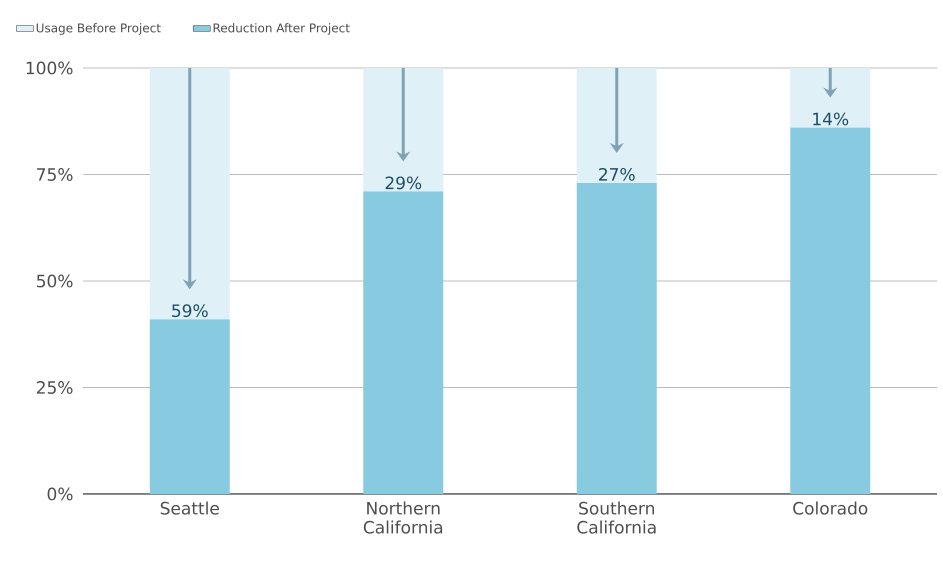  I want to click on data-label: 27%, so click(617, 174).